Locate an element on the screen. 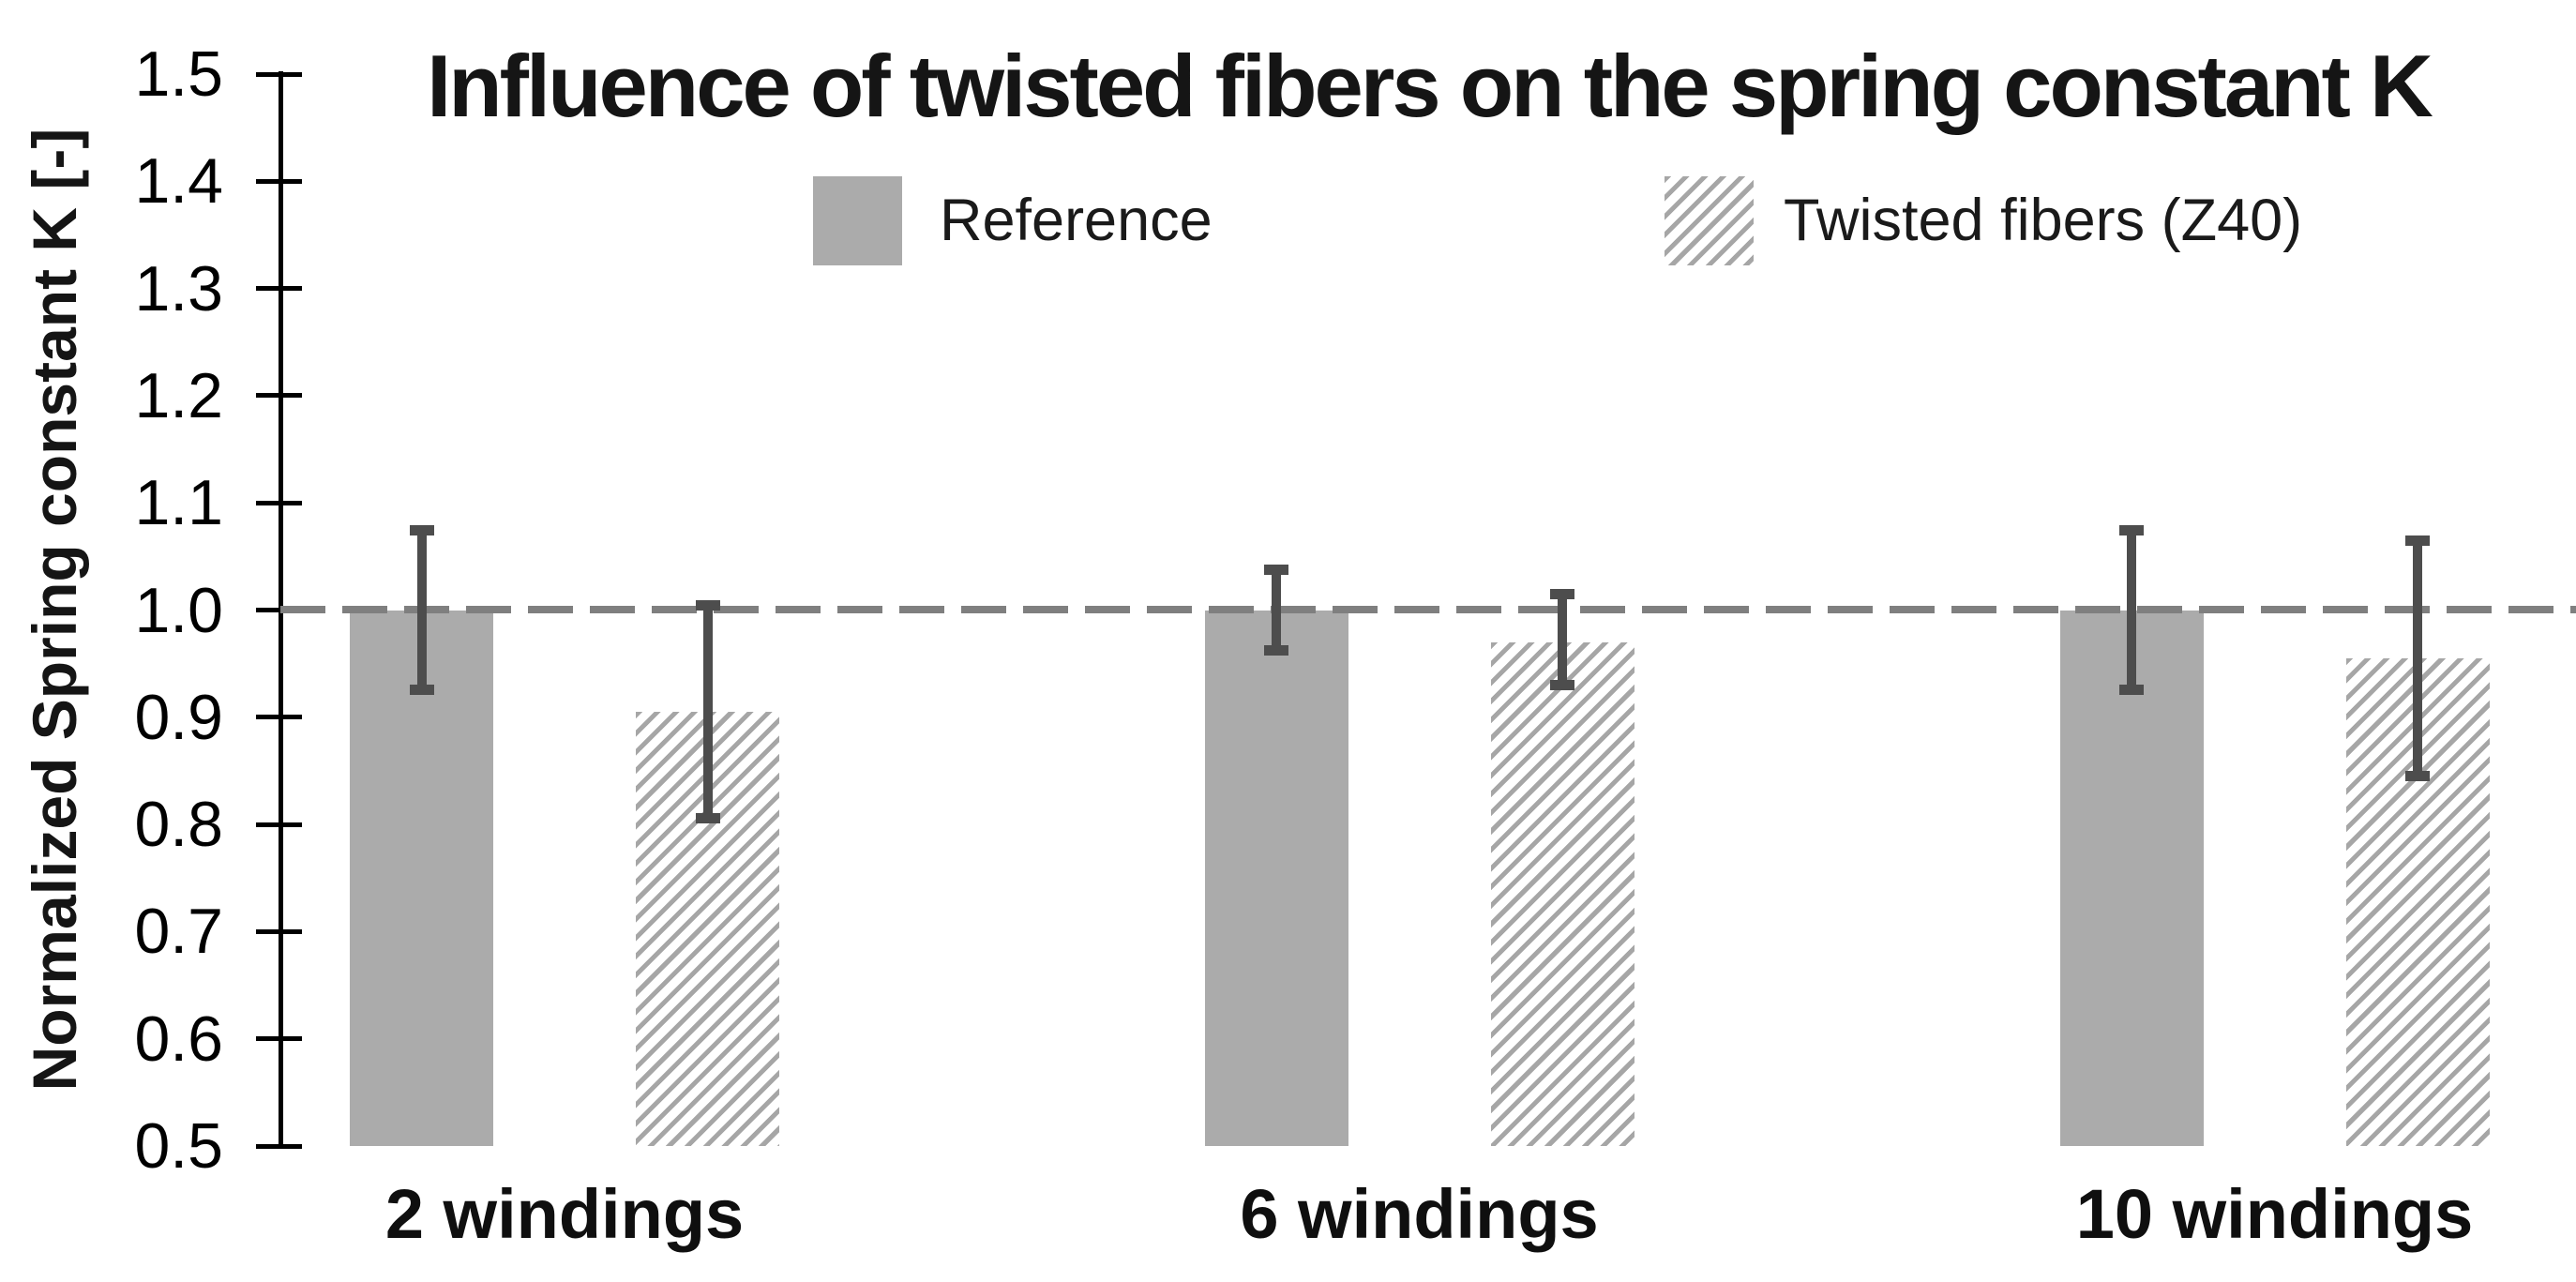 Image resolution: width=2576 pixels, height=1282 pixels. y-tick-label: 0.5 is located at coordinates (178, 1146).